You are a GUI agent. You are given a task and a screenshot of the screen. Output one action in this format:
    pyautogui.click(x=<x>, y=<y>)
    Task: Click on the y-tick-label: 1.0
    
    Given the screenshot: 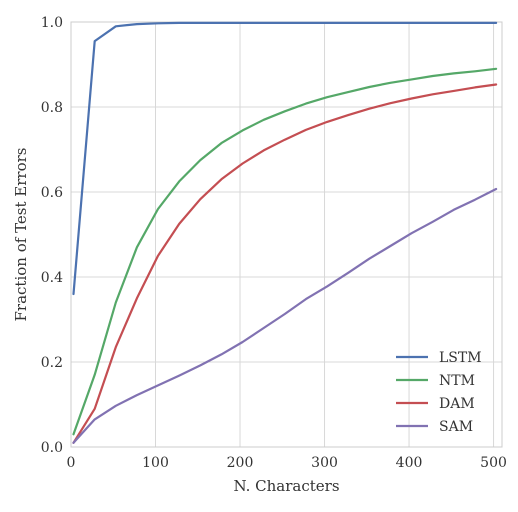 What is the action you would take?
    pyautogui.click(x=52, y=23)
    